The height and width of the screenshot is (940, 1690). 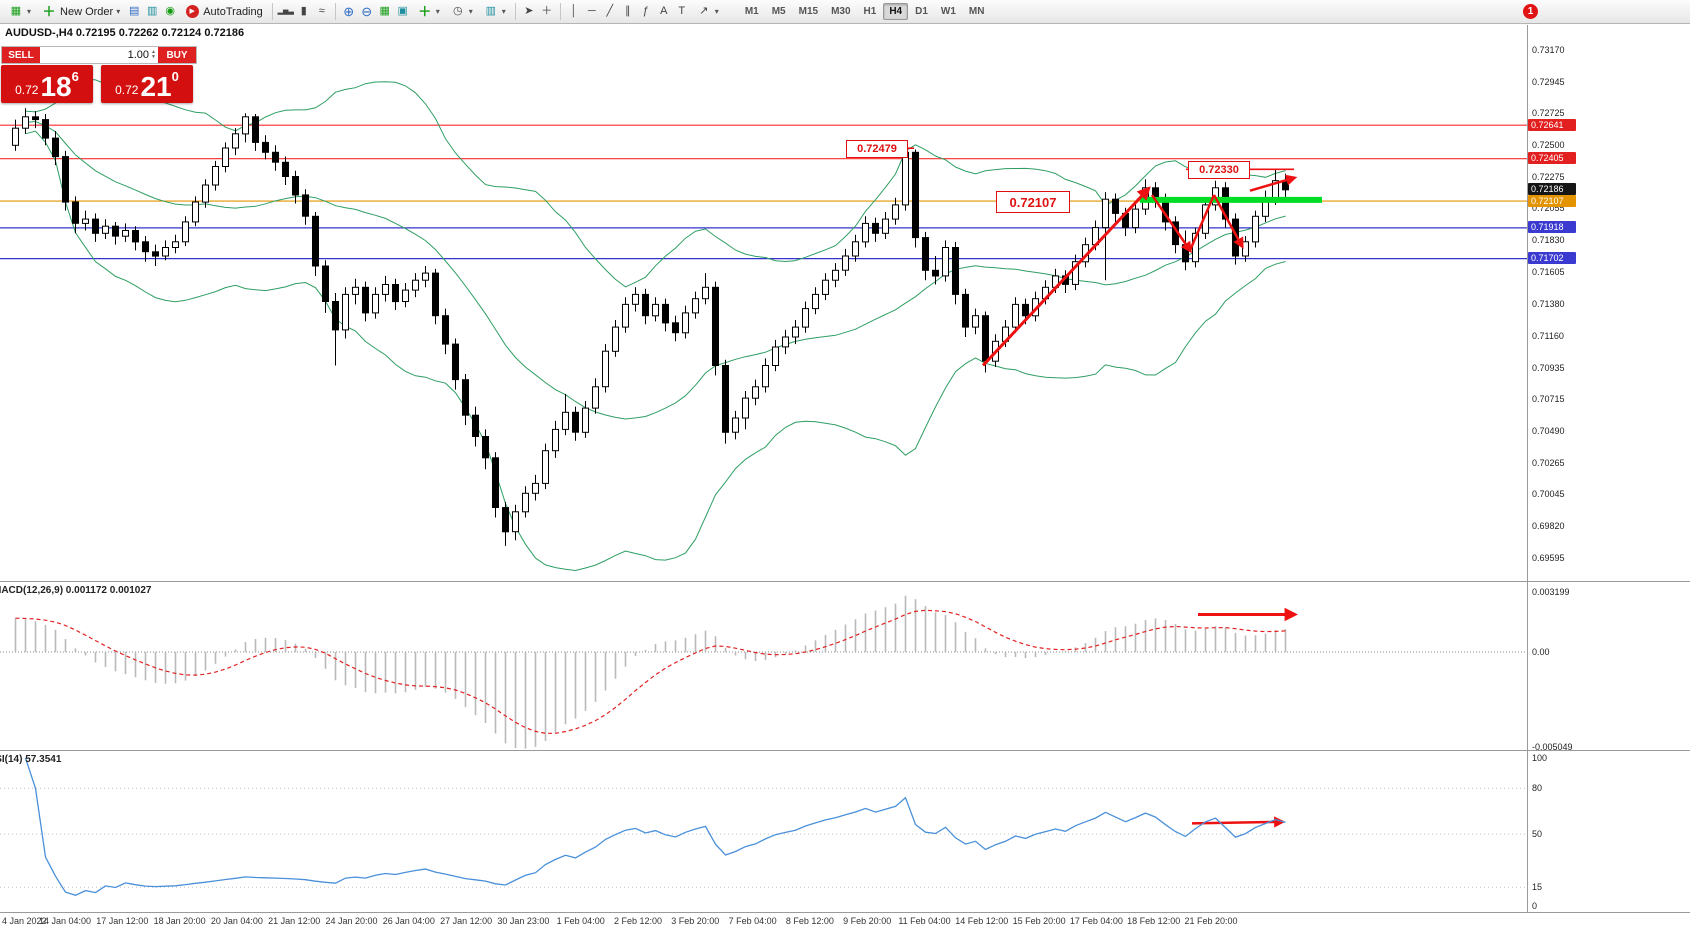 I want to click on new-order-button: ＋ New Order ▾, so click(x=80, y=11).